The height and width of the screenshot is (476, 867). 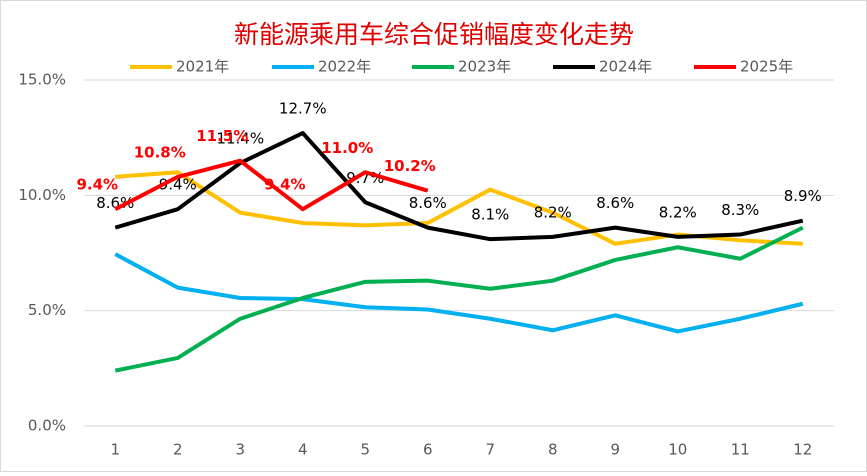 I want to click on data-label: 11.4%, so click(x=240, y=139).